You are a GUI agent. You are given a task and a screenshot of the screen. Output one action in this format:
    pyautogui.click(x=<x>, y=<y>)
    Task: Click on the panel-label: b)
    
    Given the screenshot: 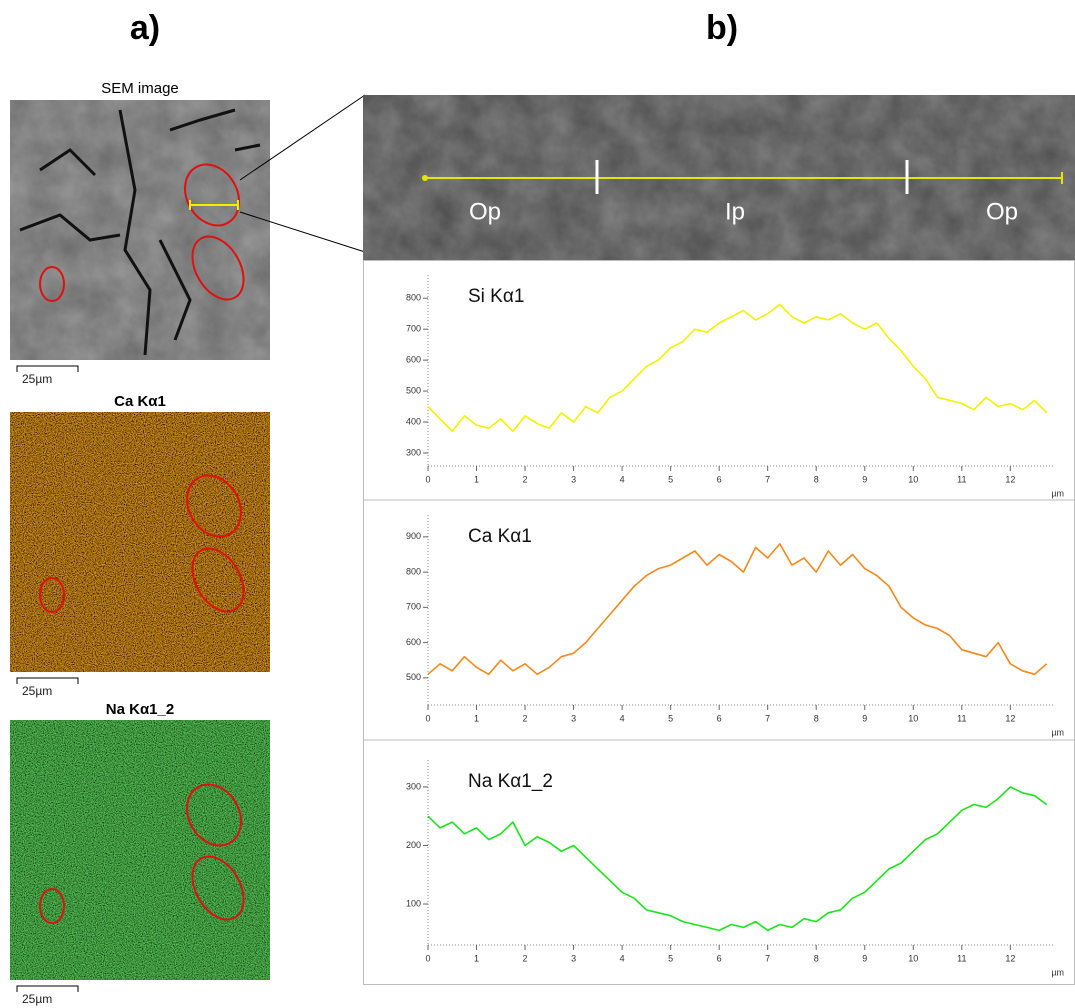 What is the action you would take?
    pyautogui.click(x=722, y=28)
    